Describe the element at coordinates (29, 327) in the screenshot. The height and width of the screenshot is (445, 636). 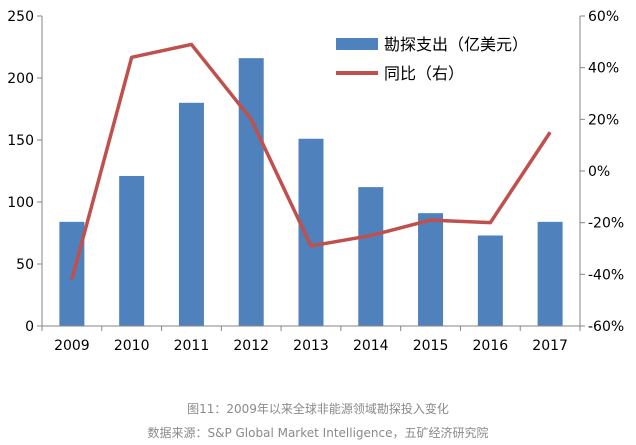
I see `left-tick-label: 0` at that location.